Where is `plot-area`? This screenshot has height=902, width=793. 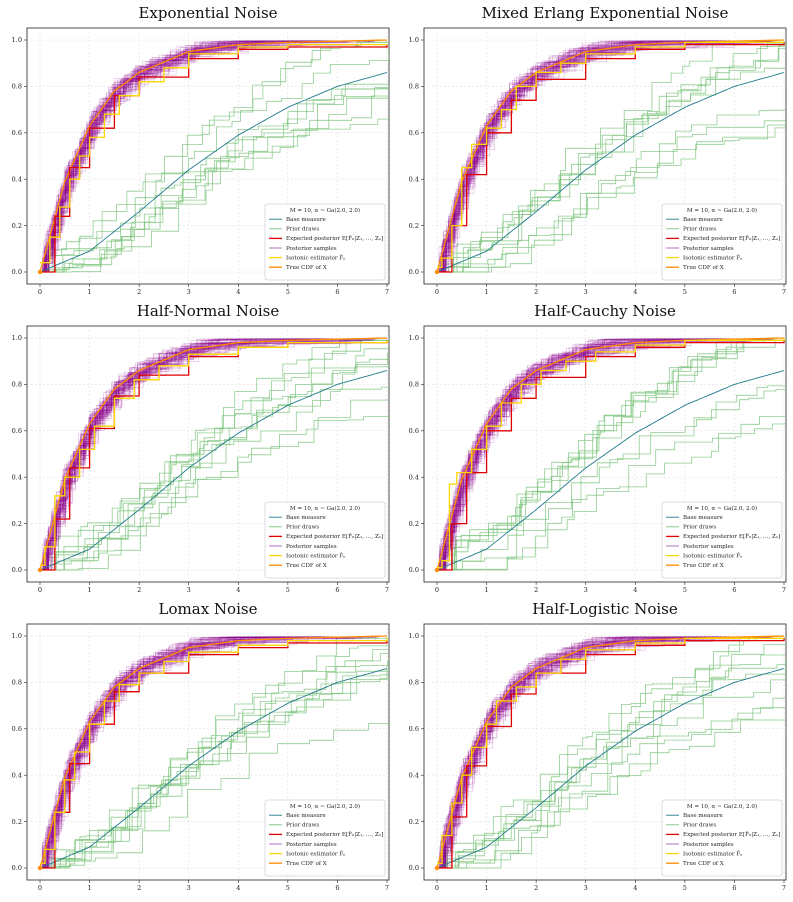
plot-area is located at coordinates (610, 157).